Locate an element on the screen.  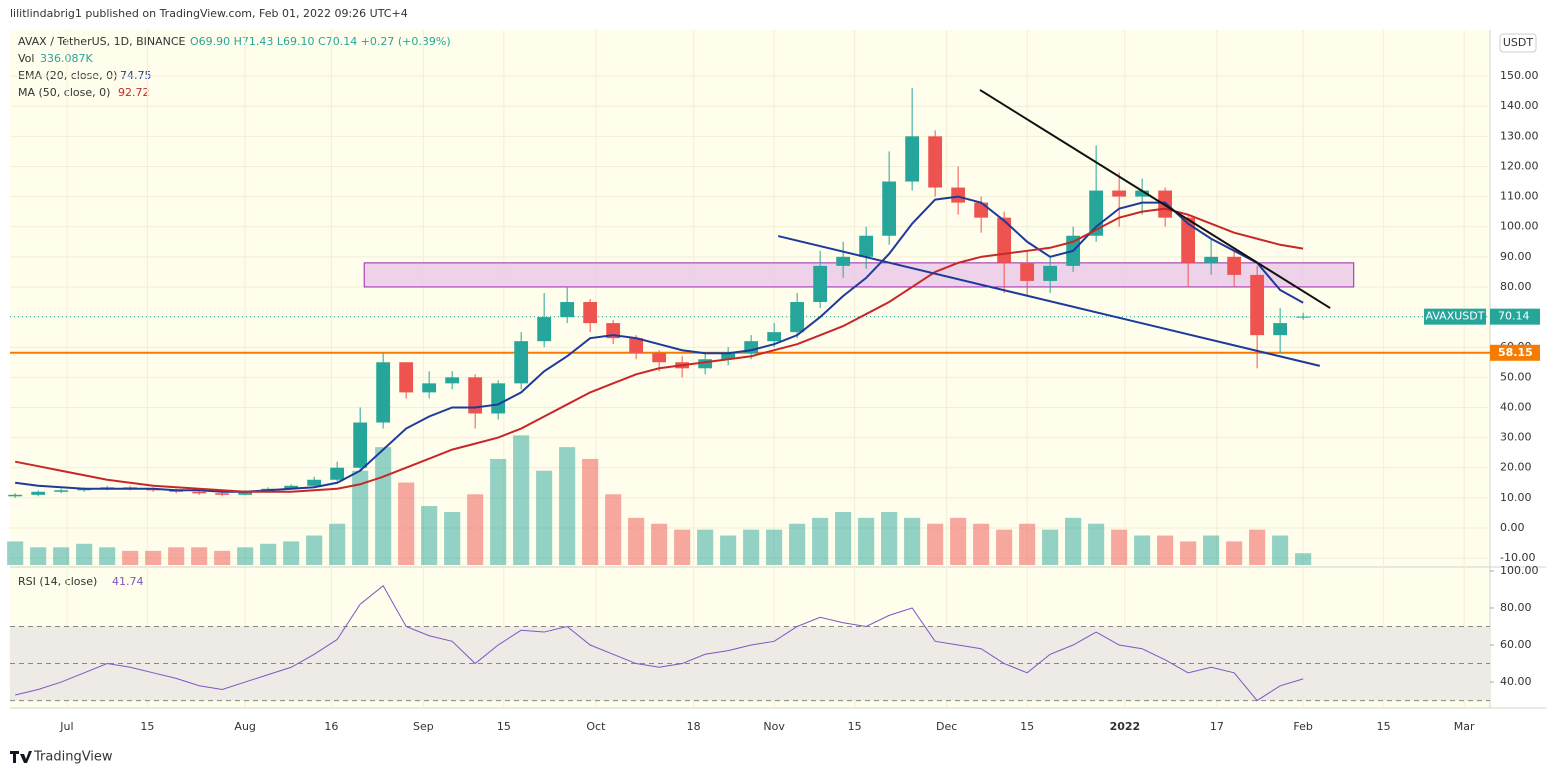
currency: USDT is located at coordinates (1518, 42).